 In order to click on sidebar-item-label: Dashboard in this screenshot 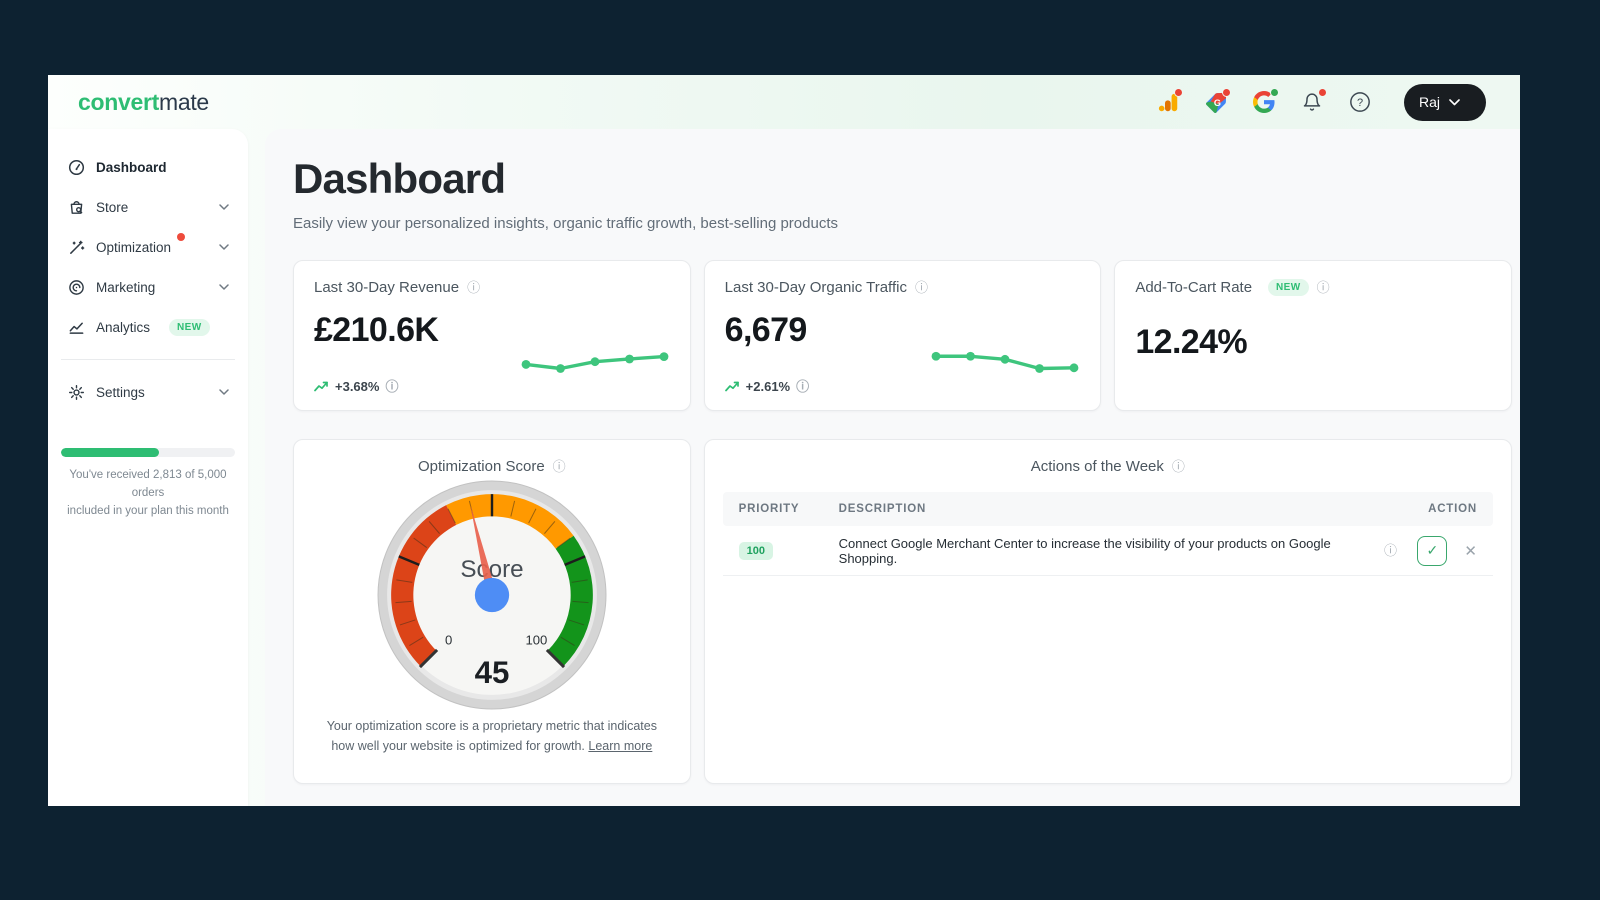, I will do `click(131, 167)`.